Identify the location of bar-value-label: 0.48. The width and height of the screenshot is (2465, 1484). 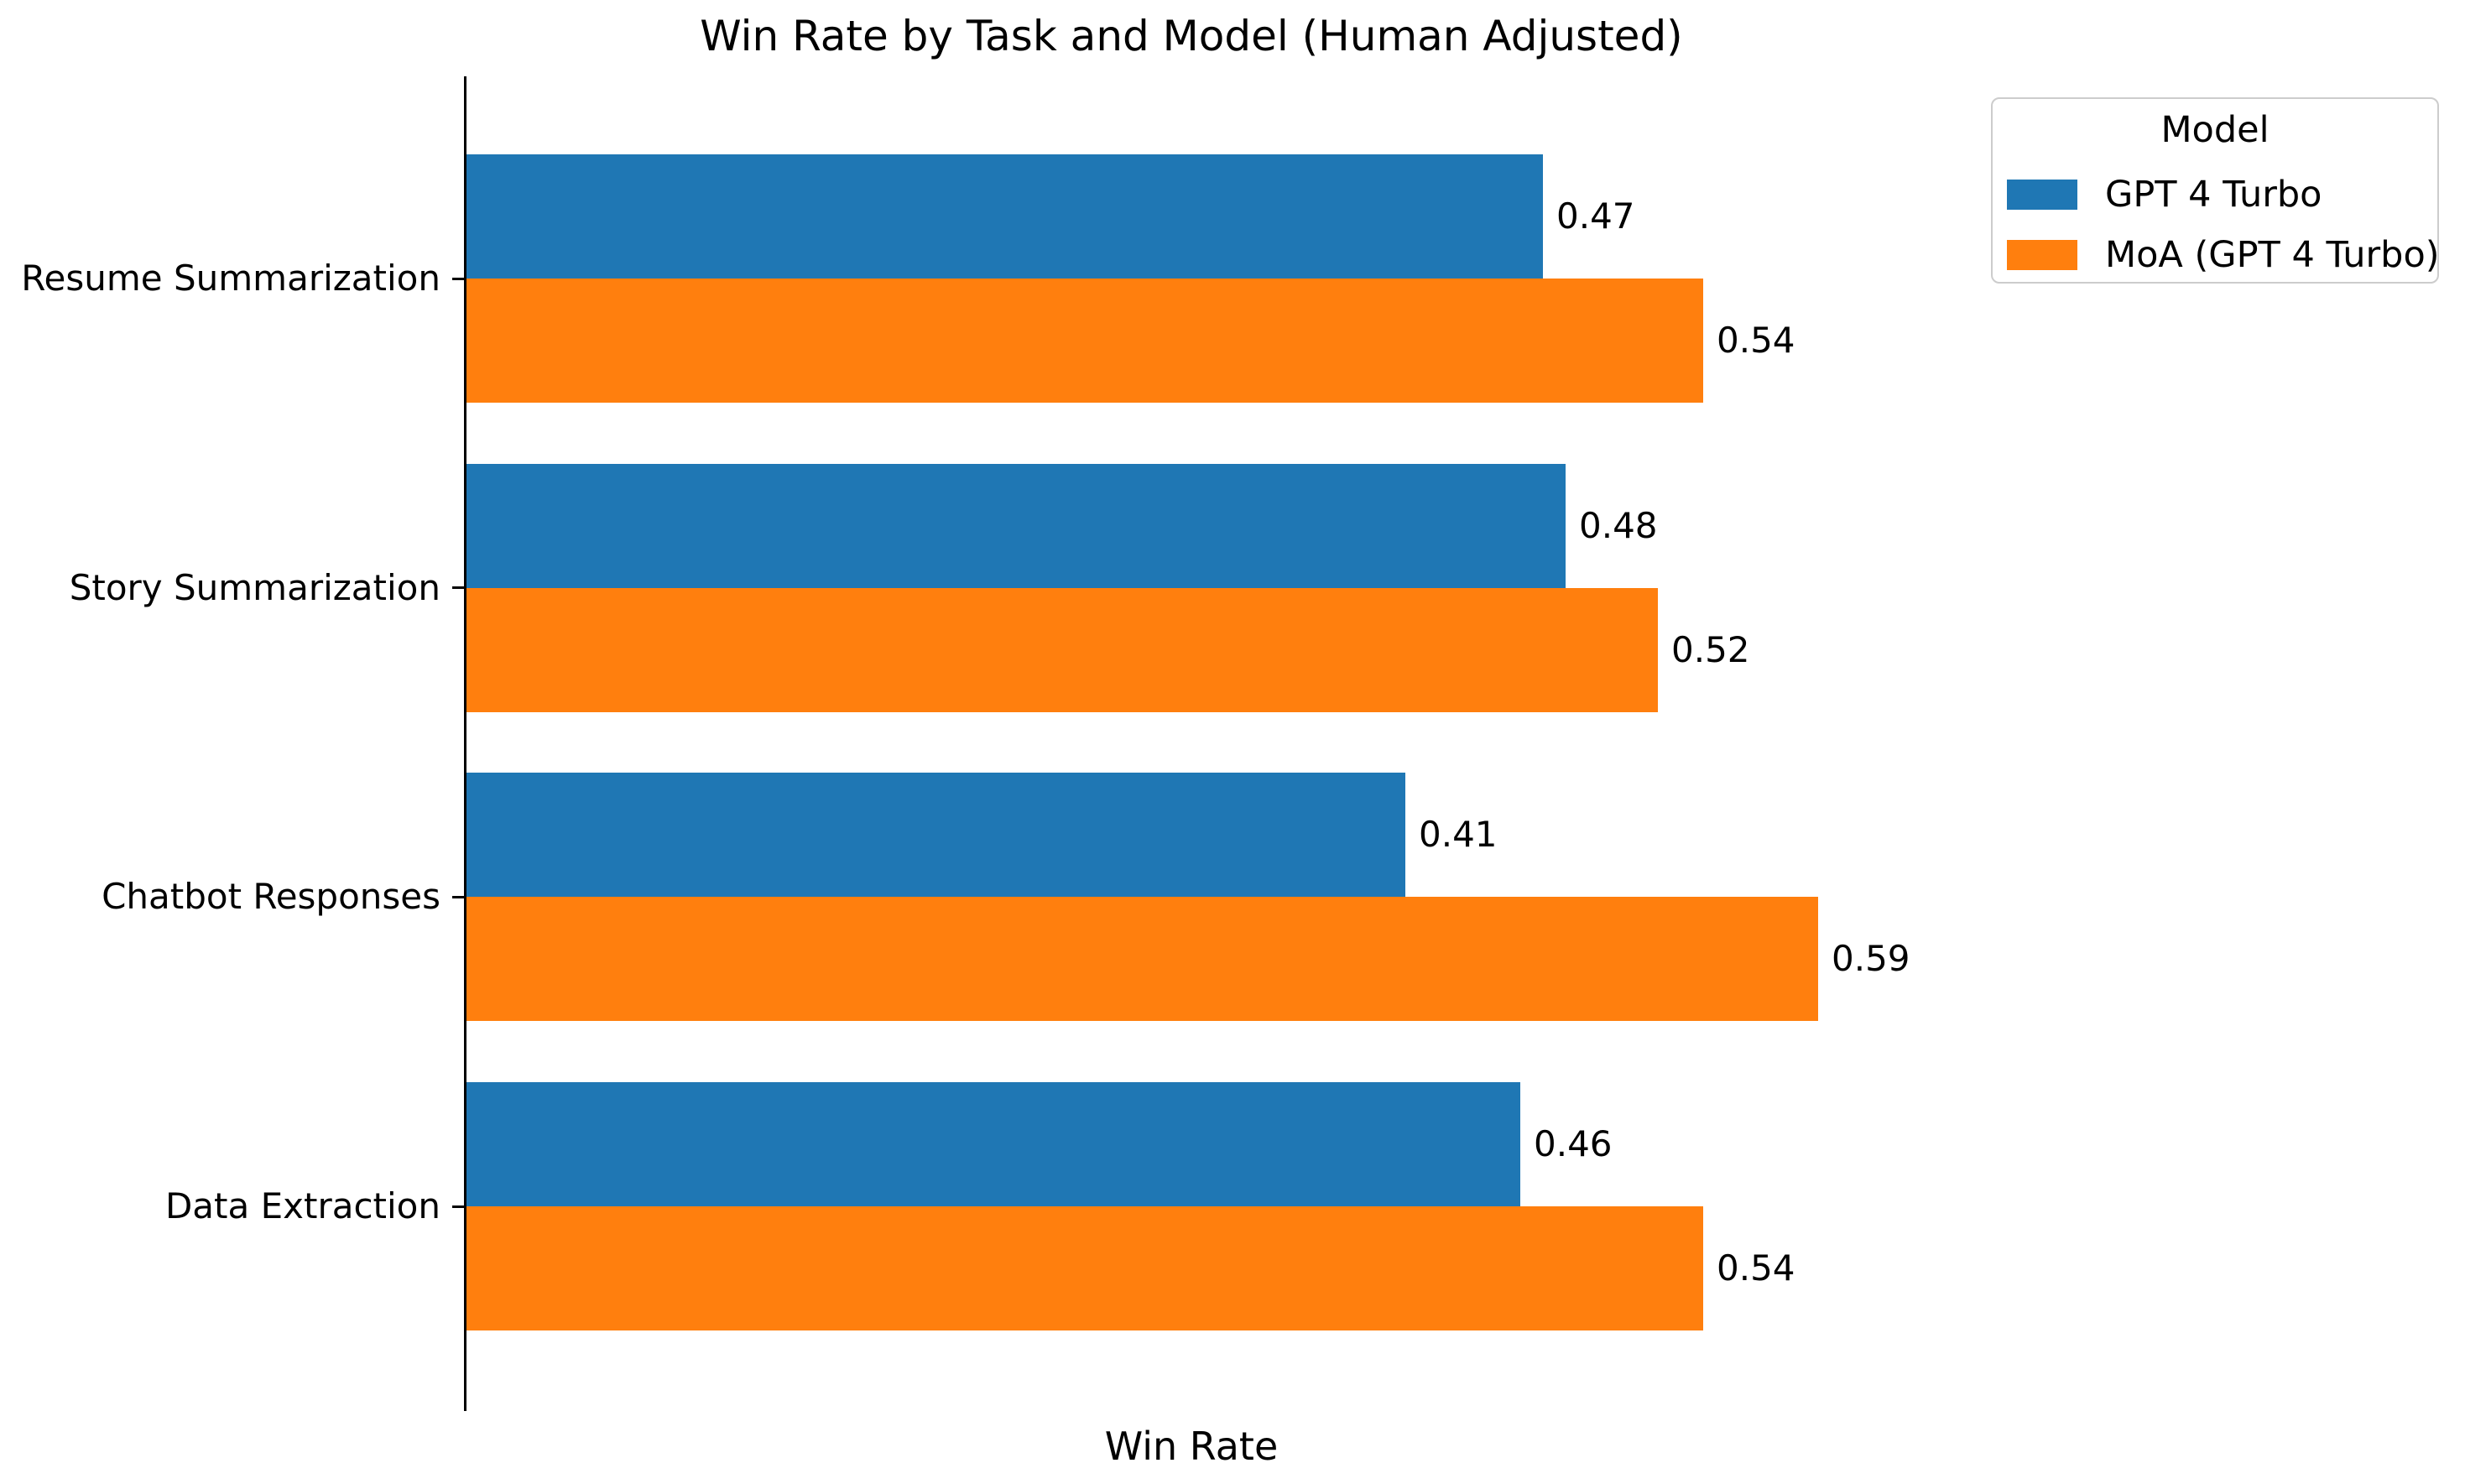
(1618, 525).